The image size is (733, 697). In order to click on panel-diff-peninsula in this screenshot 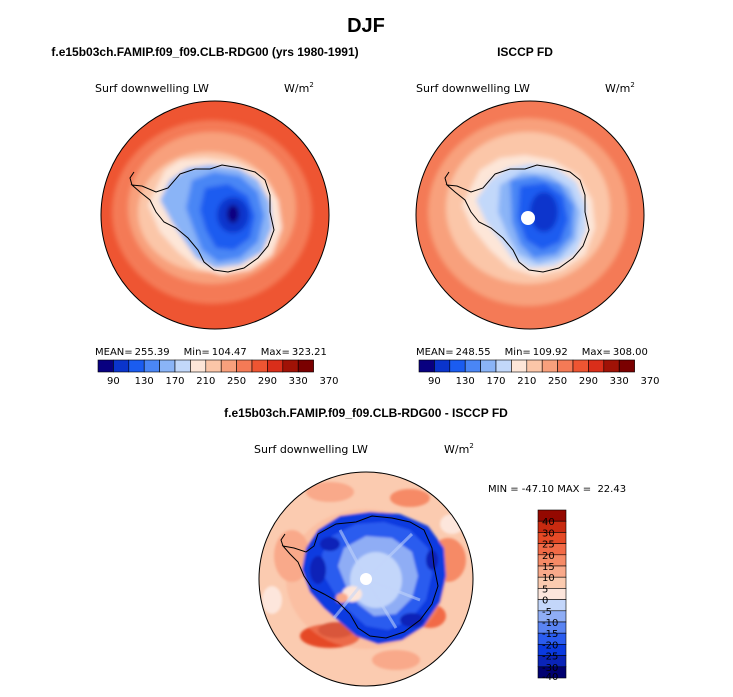, I will do `click(283, 540)`.